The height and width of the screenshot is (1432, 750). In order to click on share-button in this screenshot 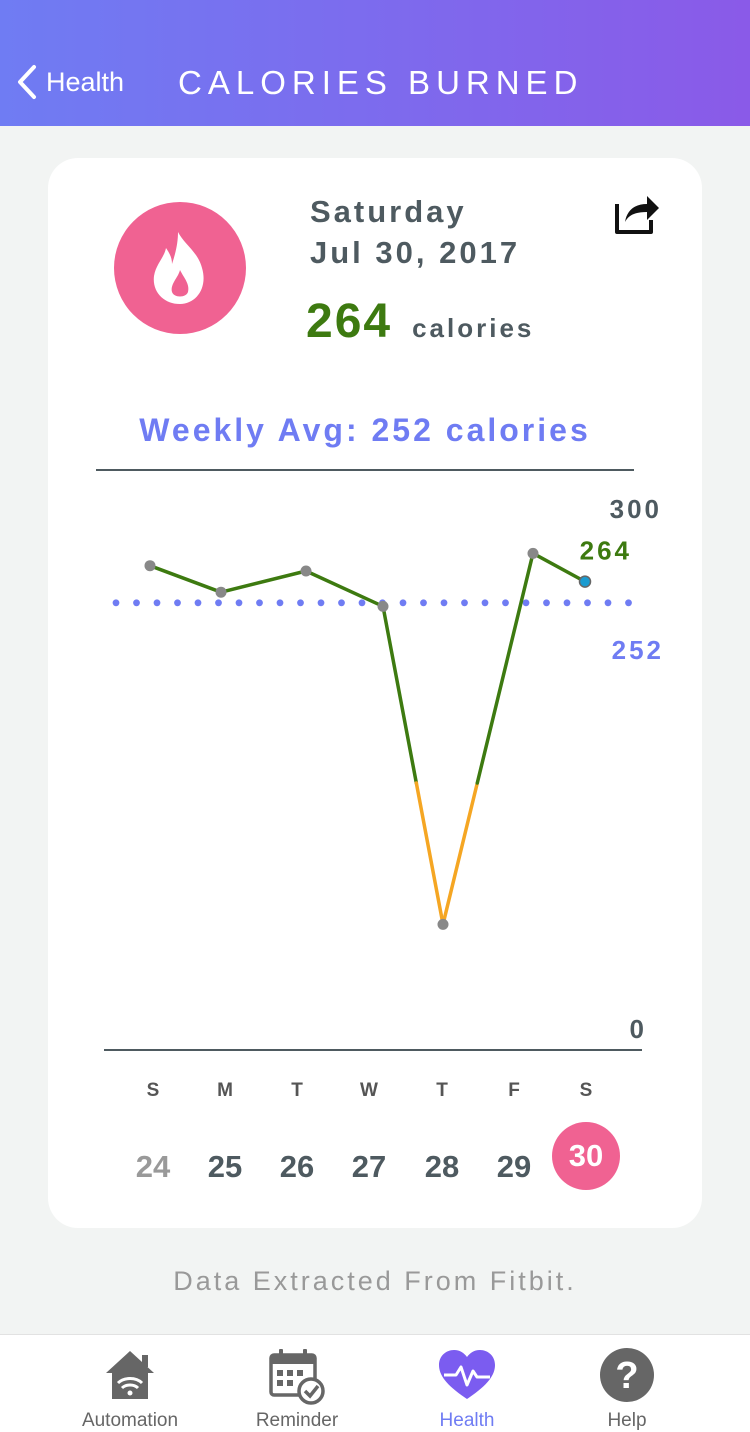, I will do `click(638, 213)`.